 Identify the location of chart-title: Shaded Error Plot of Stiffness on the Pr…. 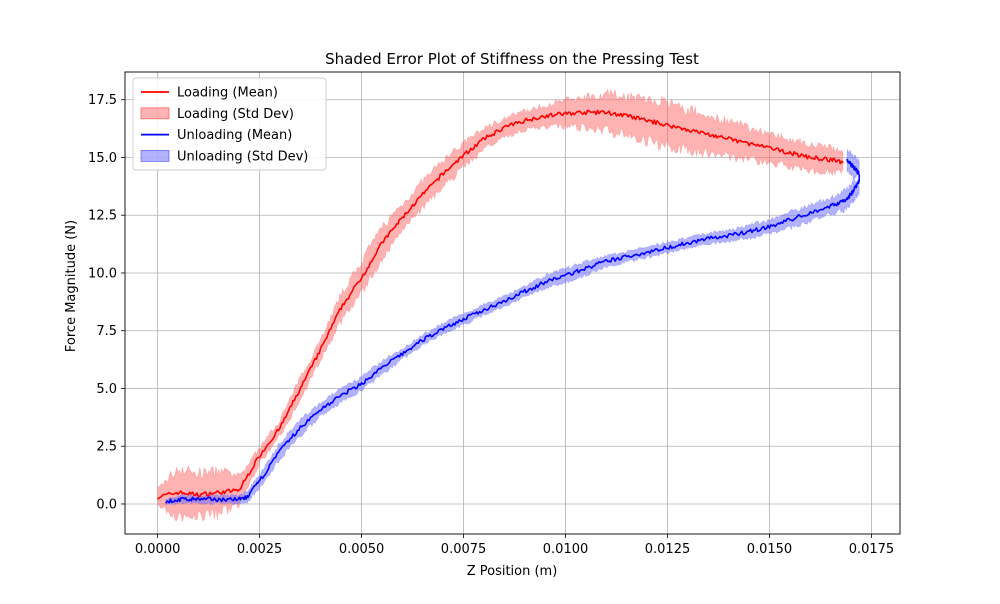
(512, 59).